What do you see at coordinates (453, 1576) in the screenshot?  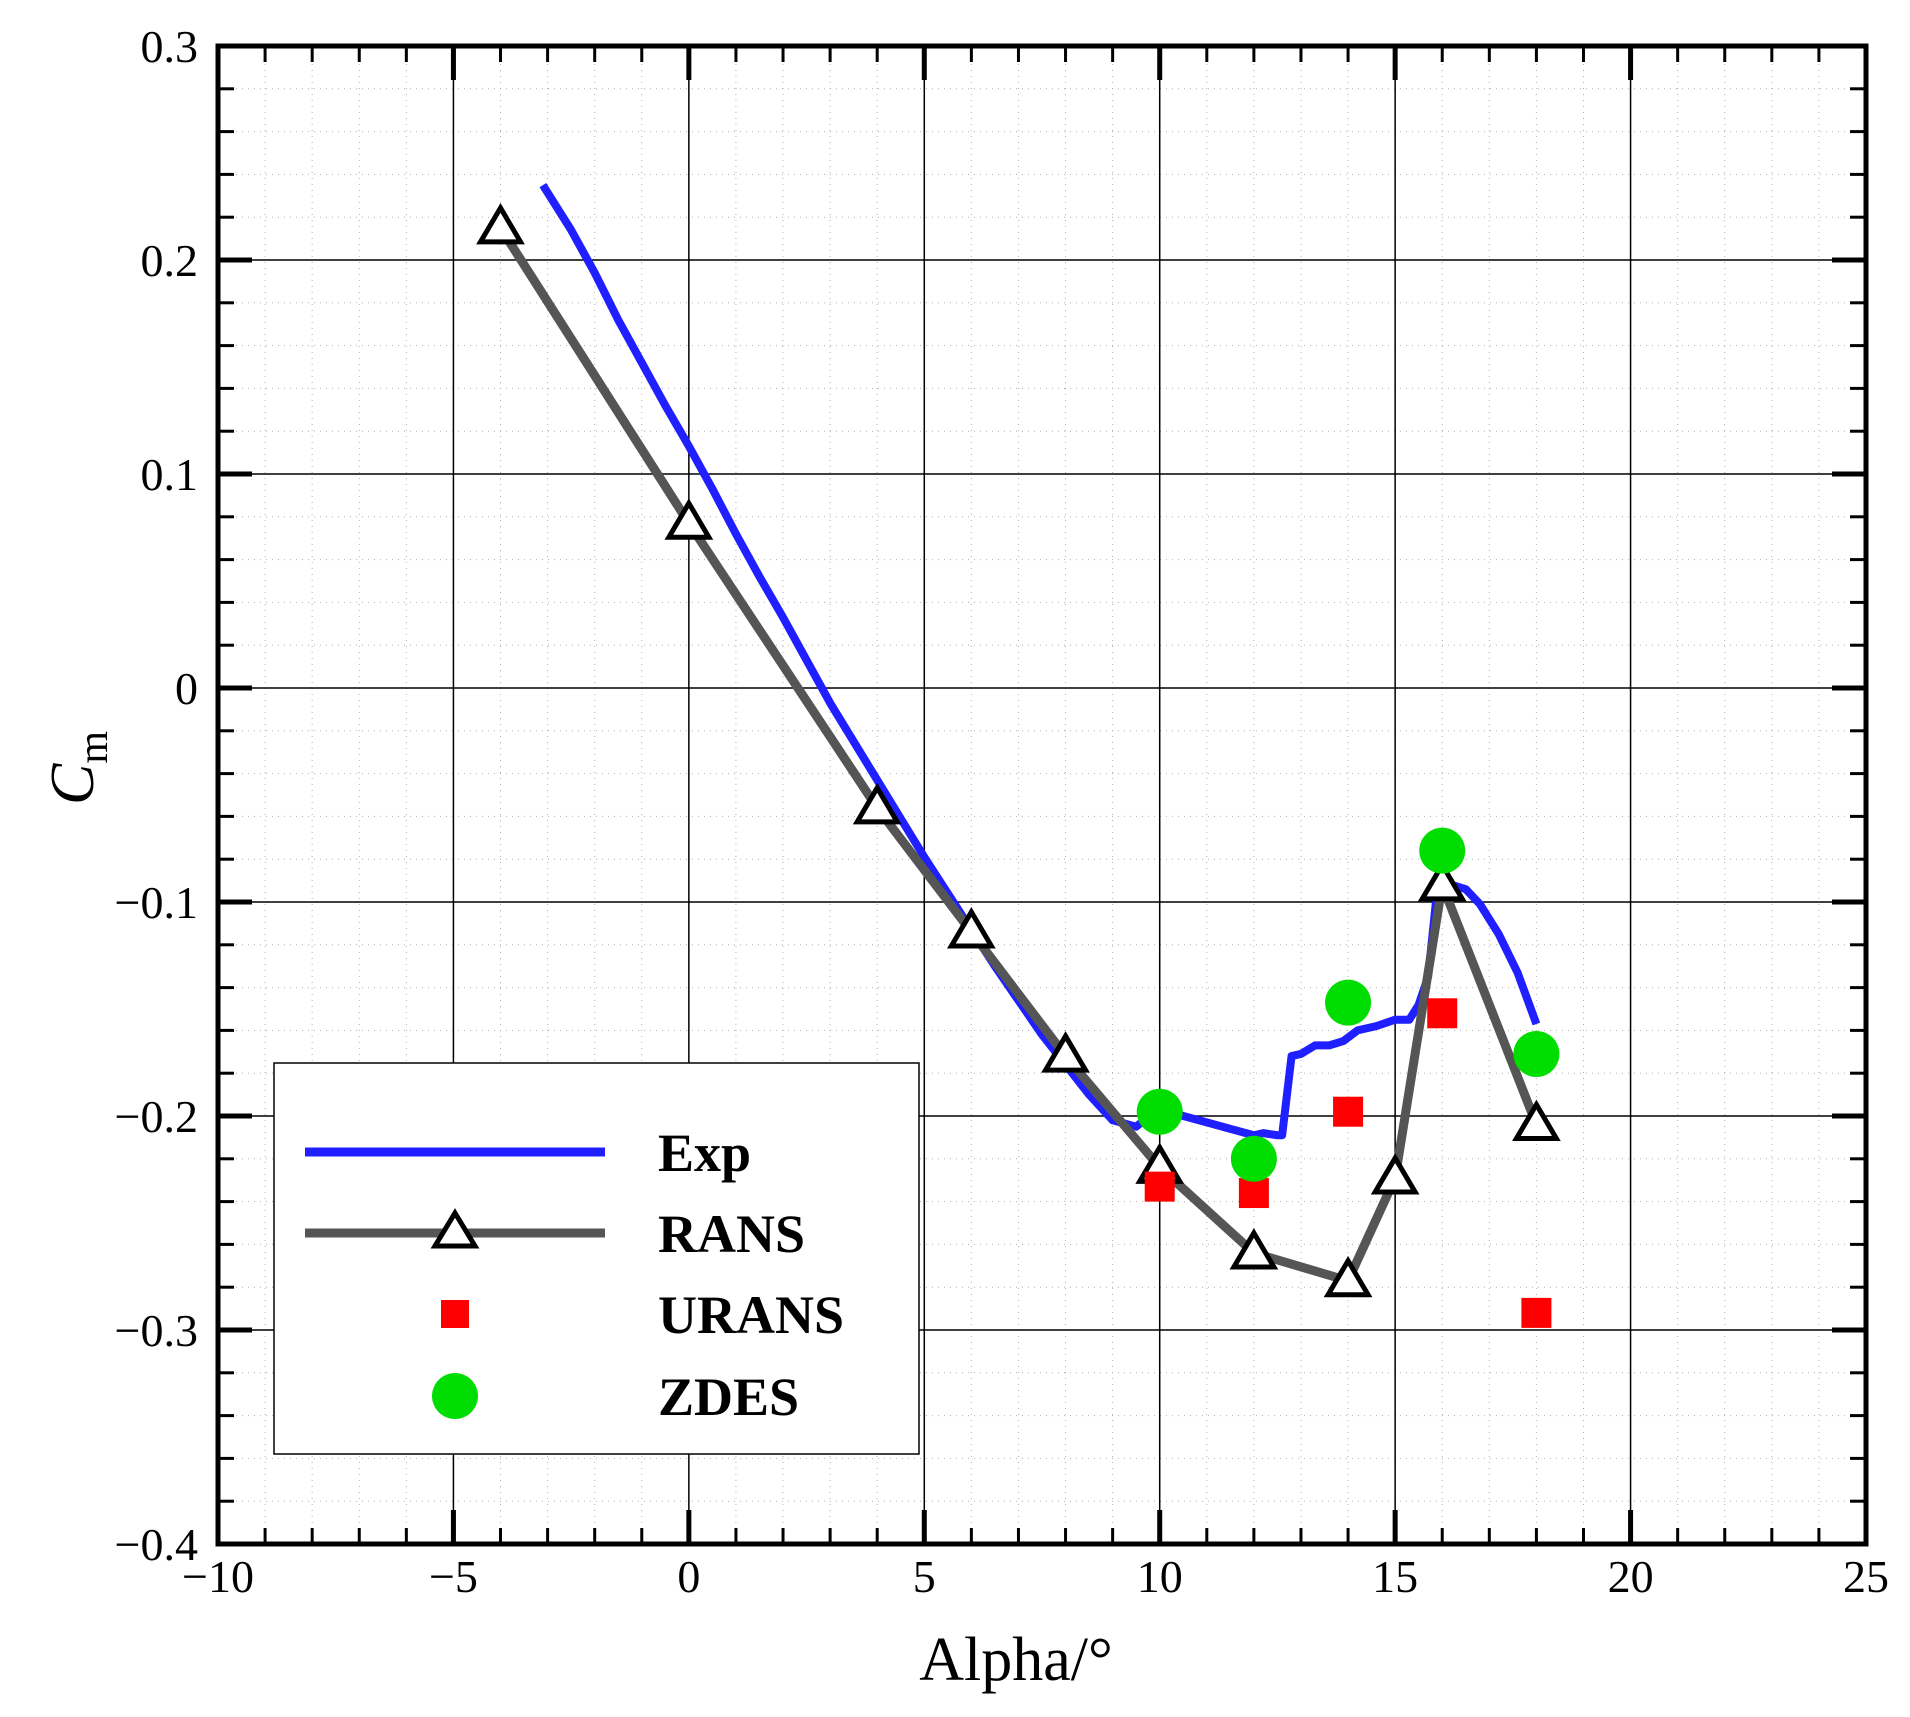 I see `x-tick-label: −5` at bounding box center [453, 1576].